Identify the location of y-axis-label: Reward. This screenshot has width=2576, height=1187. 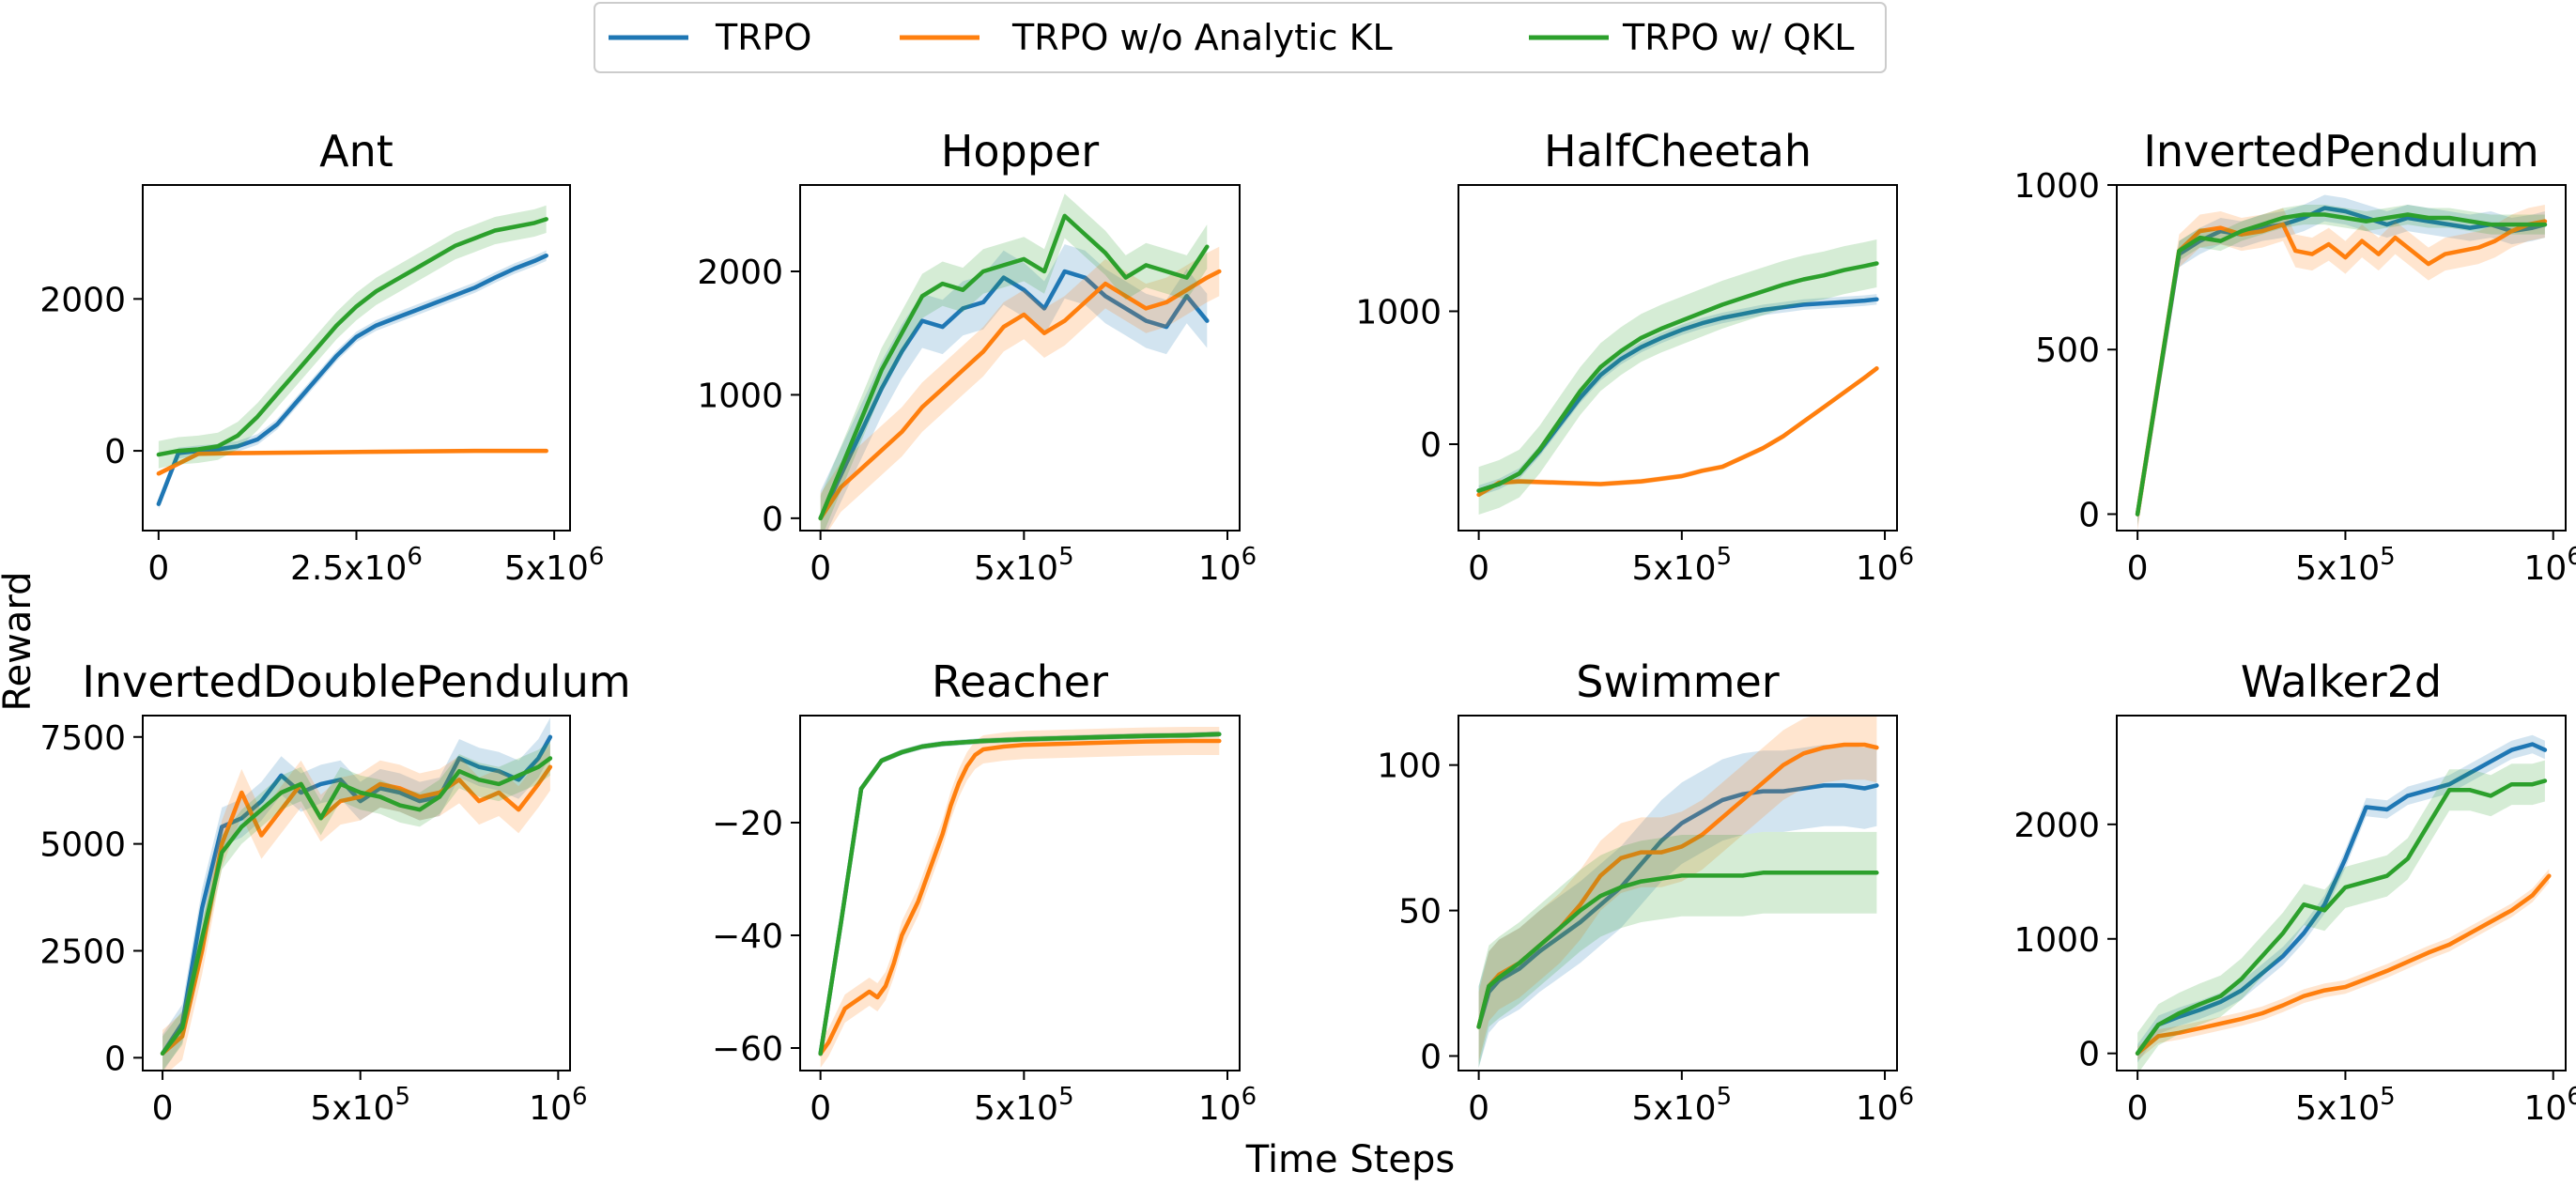
(19, 642).